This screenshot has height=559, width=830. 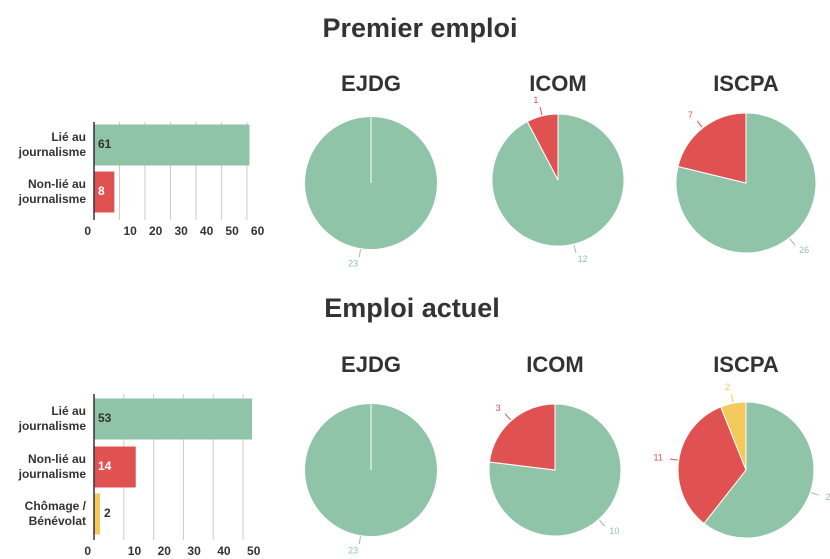 I want to click on data-label: 8, so click(x=101, y=191).